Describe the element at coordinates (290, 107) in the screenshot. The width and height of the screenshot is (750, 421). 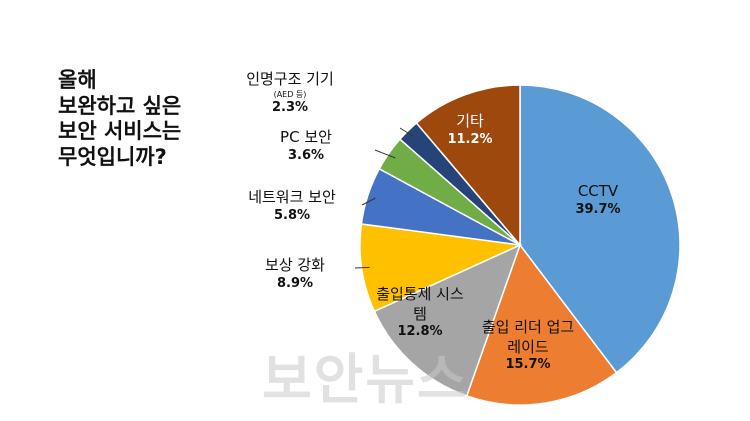
I see `value-label: 2.3%` at that location.